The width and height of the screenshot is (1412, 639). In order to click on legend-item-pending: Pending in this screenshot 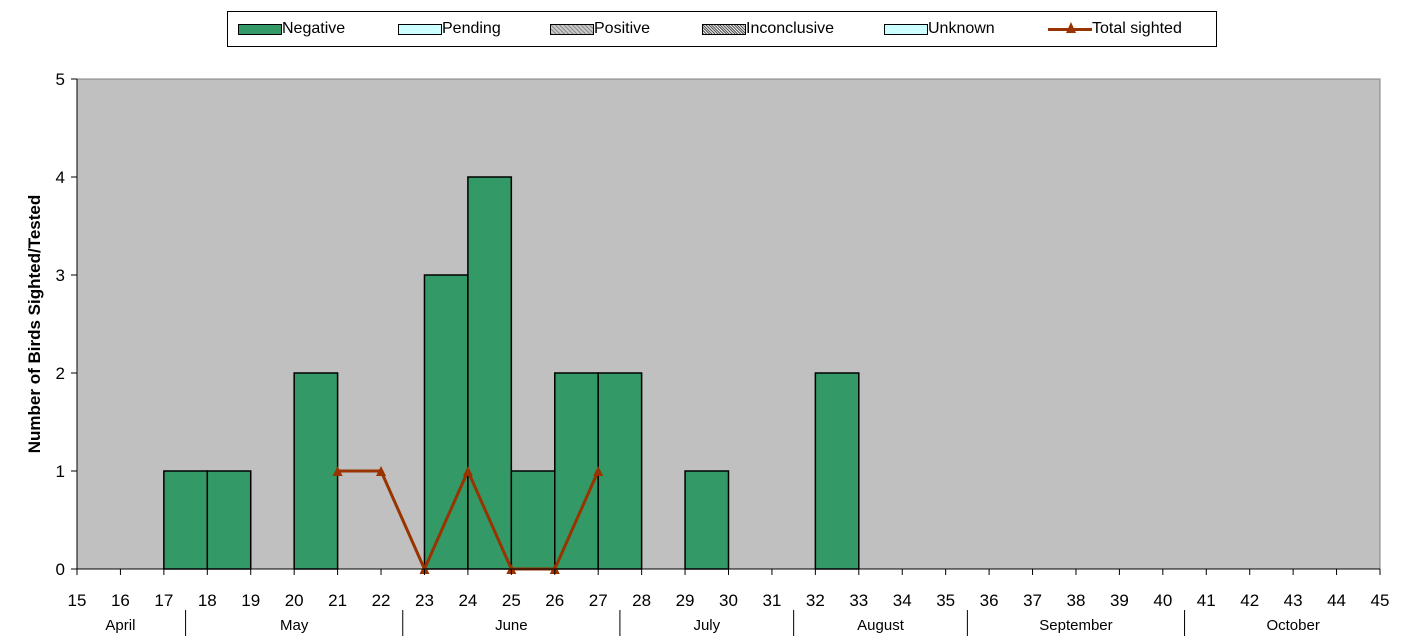, I will do `click(449, 29)`.